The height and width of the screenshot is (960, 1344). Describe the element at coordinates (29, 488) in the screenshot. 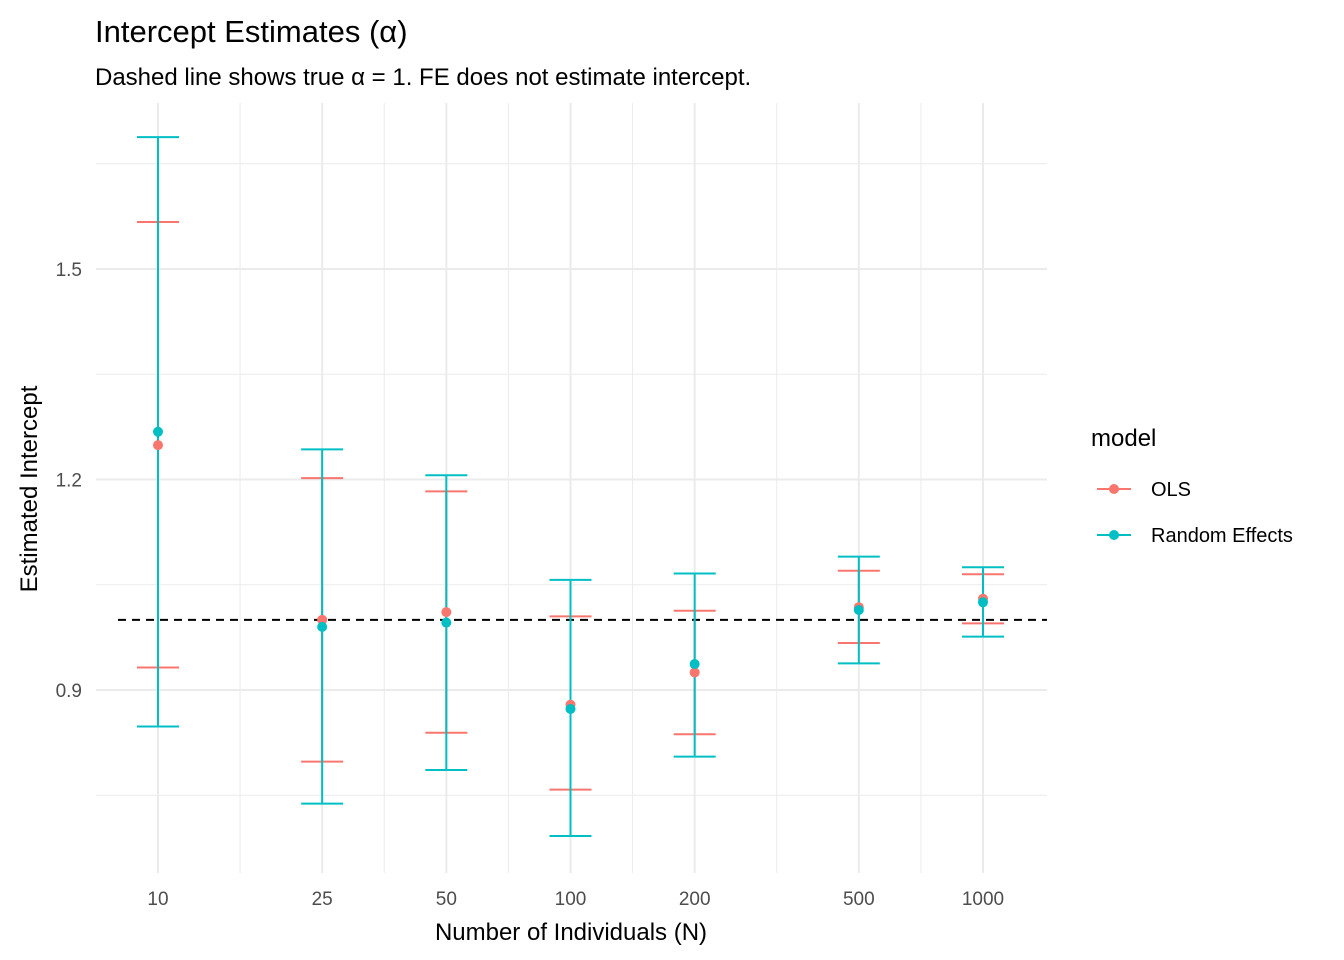

I see `y-axis-title: Estimated Intercept` at that location.